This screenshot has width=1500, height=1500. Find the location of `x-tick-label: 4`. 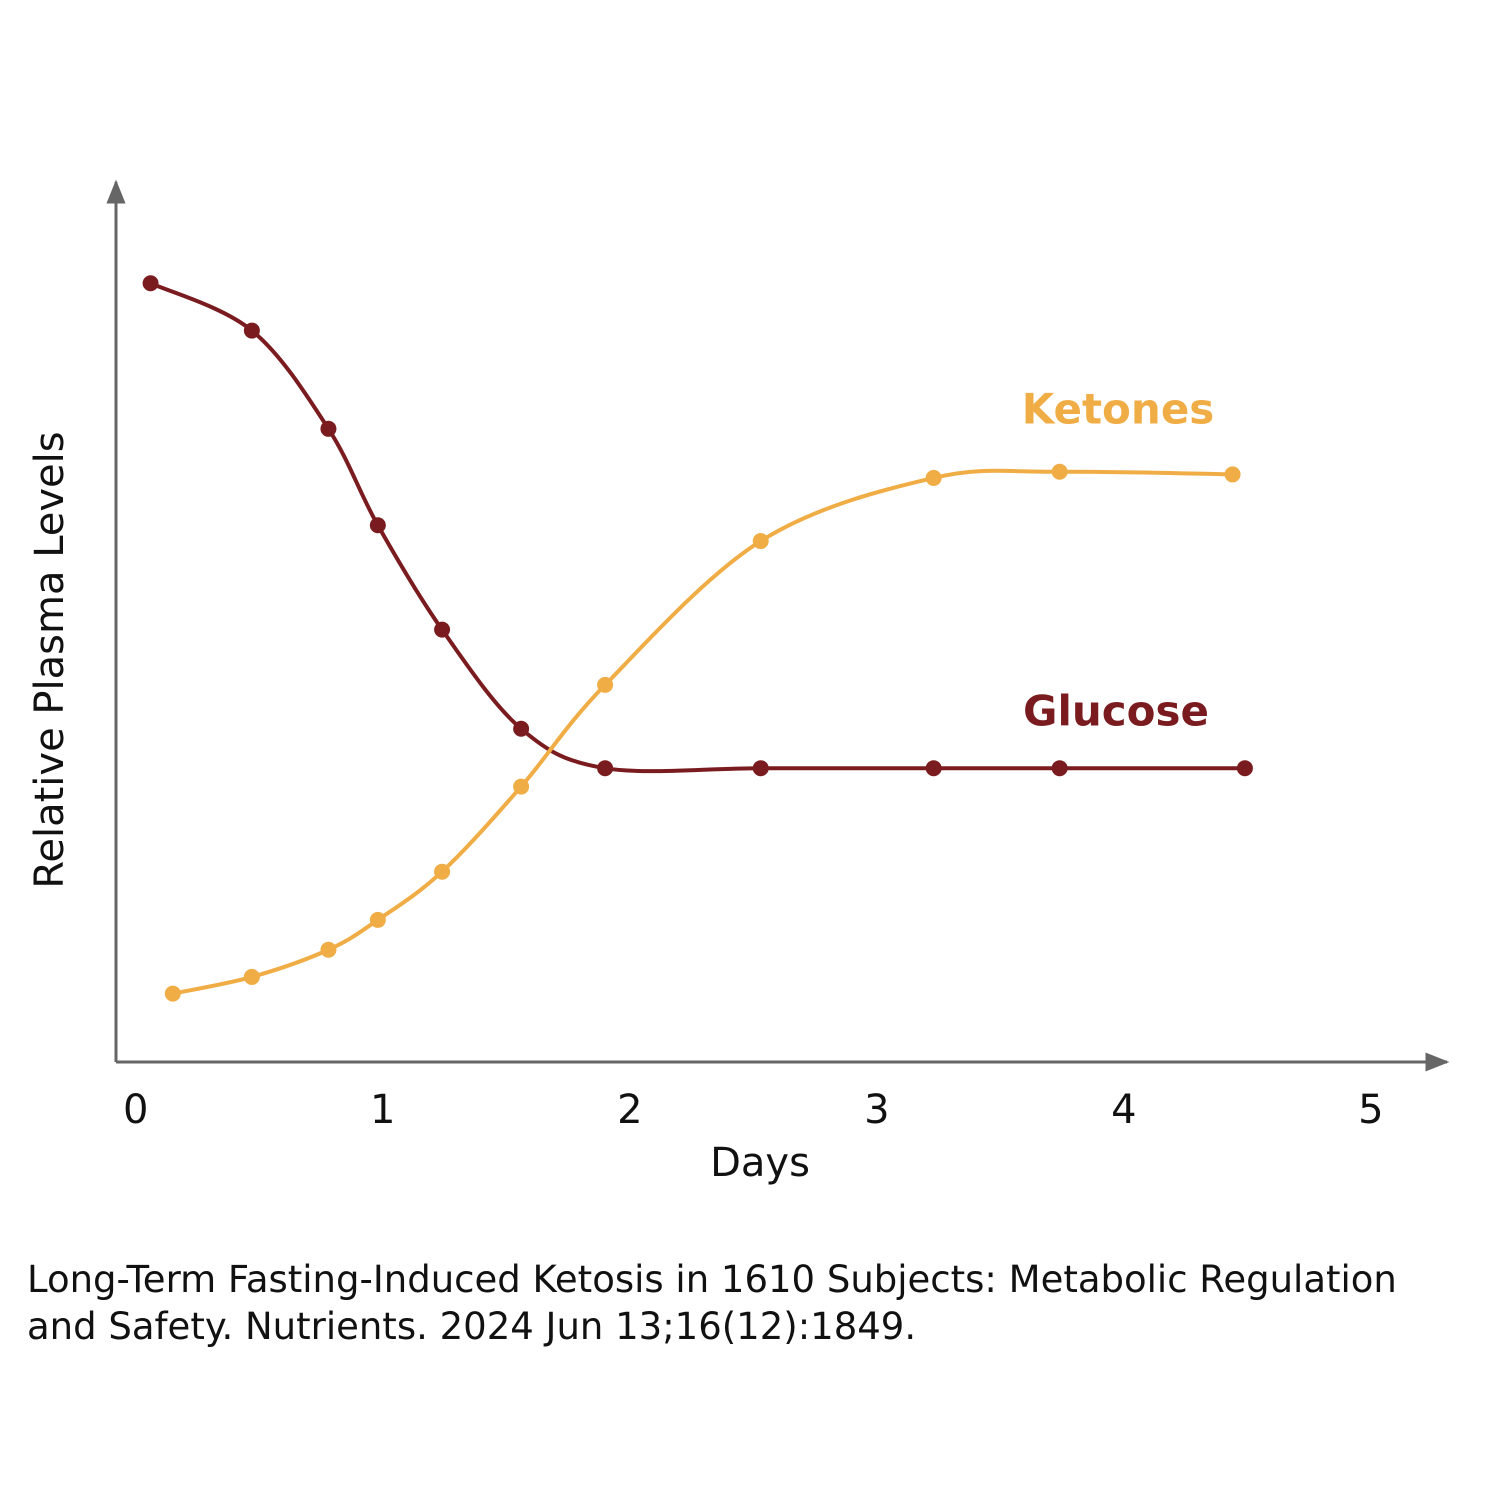

x-tick-label: 4 is located at coordinates (1123, 1110).